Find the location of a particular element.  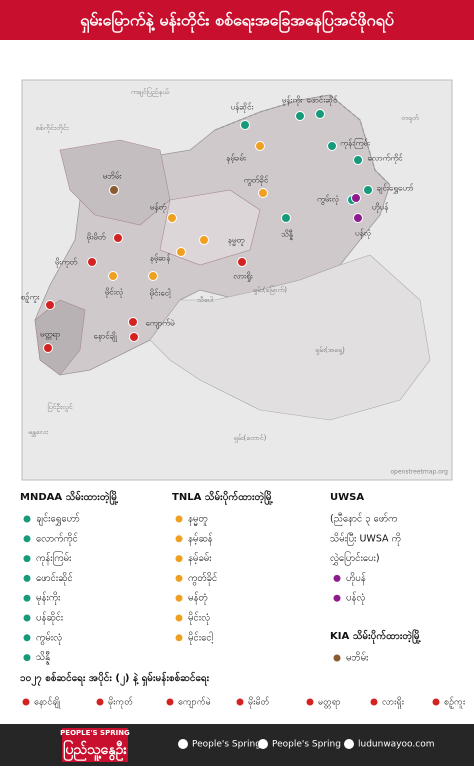

legend-item: မန်တုံ is located at coordinates (198, 599).